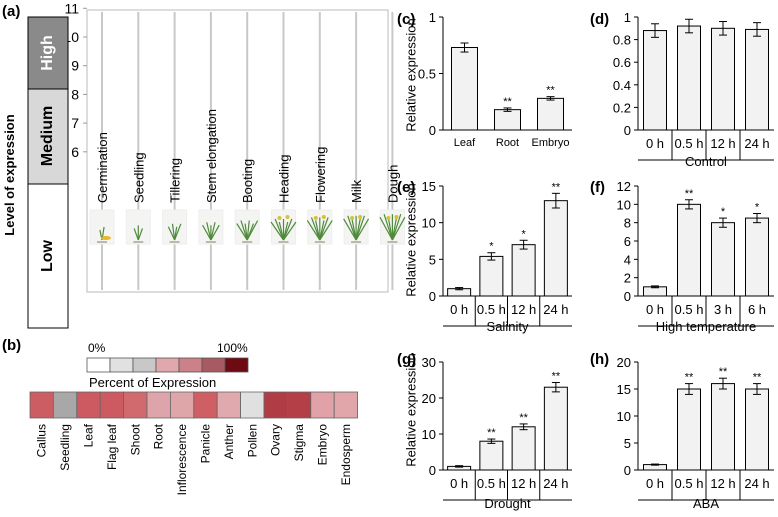  Describe the element at coordinates (689, 194) in the screenshot. I see `panel-f-significance-mark: **` at that location.